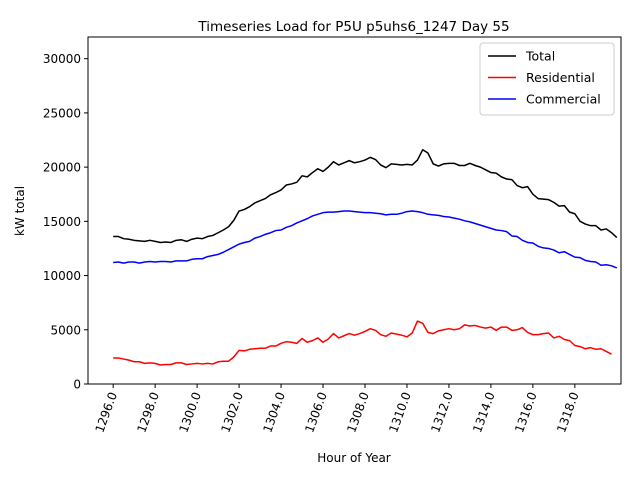  What do you see at coordinates (62, 168) in the screenshot?
I see `y-tick-label: 20000` at bounding box center [62, 168].